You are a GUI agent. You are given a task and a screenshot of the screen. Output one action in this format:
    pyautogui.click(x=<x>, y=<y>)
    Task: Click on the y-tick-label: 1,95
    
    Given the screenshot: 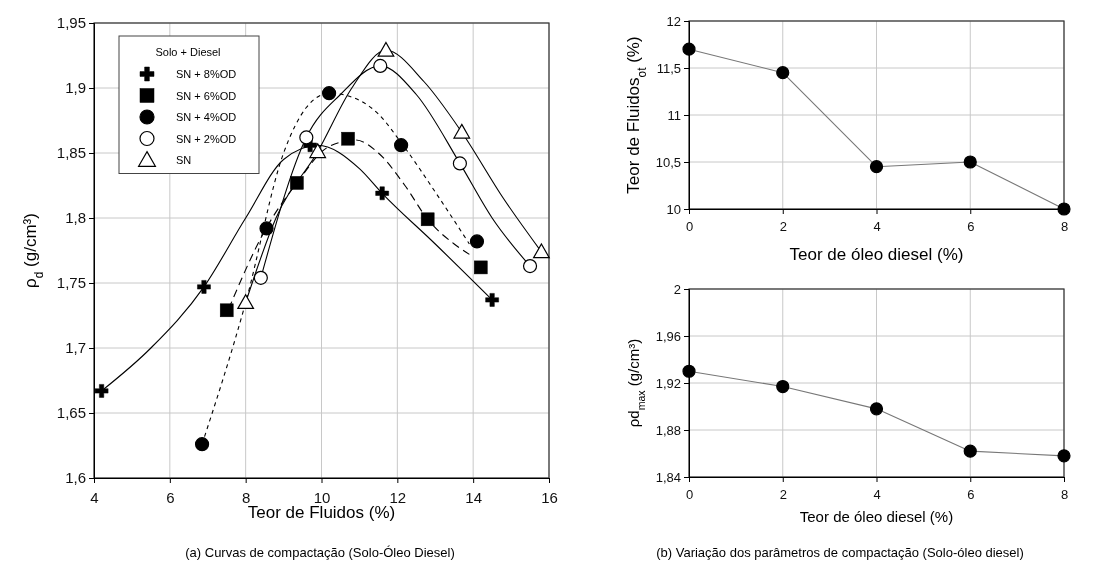 What is the action you would take?
    pyautogui.click(x=71, y=23)
    